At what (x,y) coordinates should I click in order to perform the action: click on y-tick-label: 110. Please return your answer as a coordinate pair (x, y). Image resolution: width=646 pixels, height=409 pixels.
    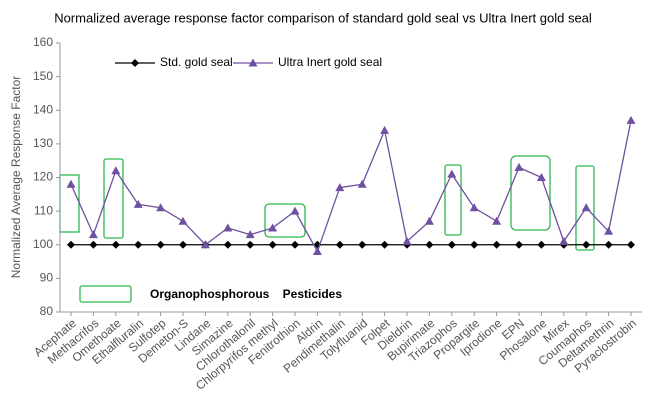
    Looking at the image, I should click on (43, 210).